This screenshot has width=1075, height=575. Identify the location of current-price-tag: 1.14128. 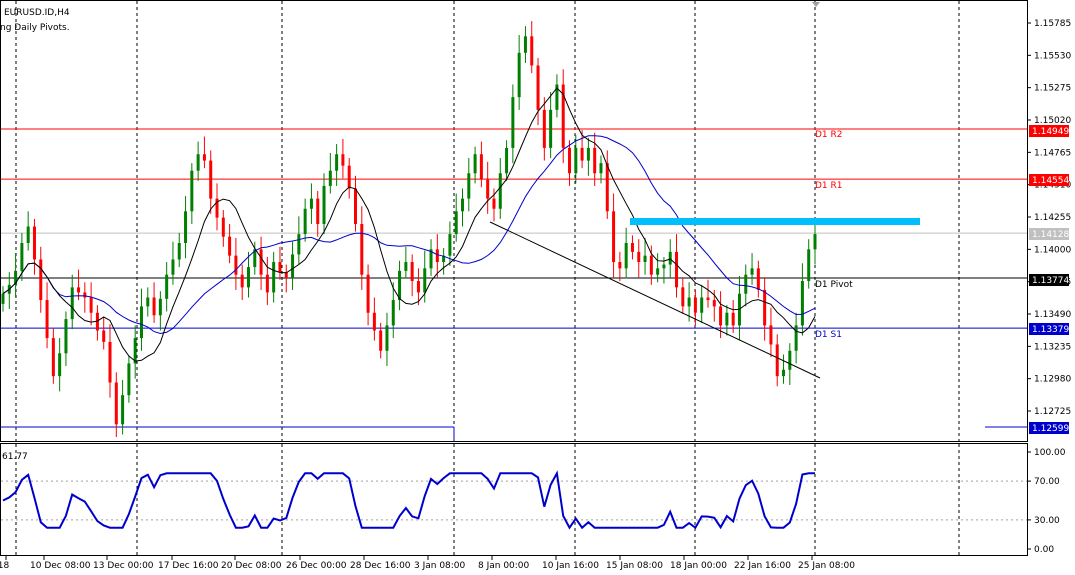
(1050, 235).